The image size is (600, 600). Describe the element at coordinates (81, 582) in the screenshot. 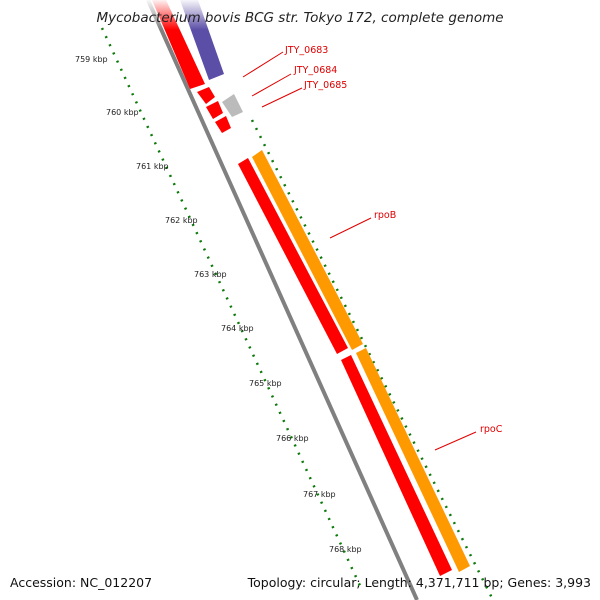

I see `accession-text: Accession: NC_012207` at that location.